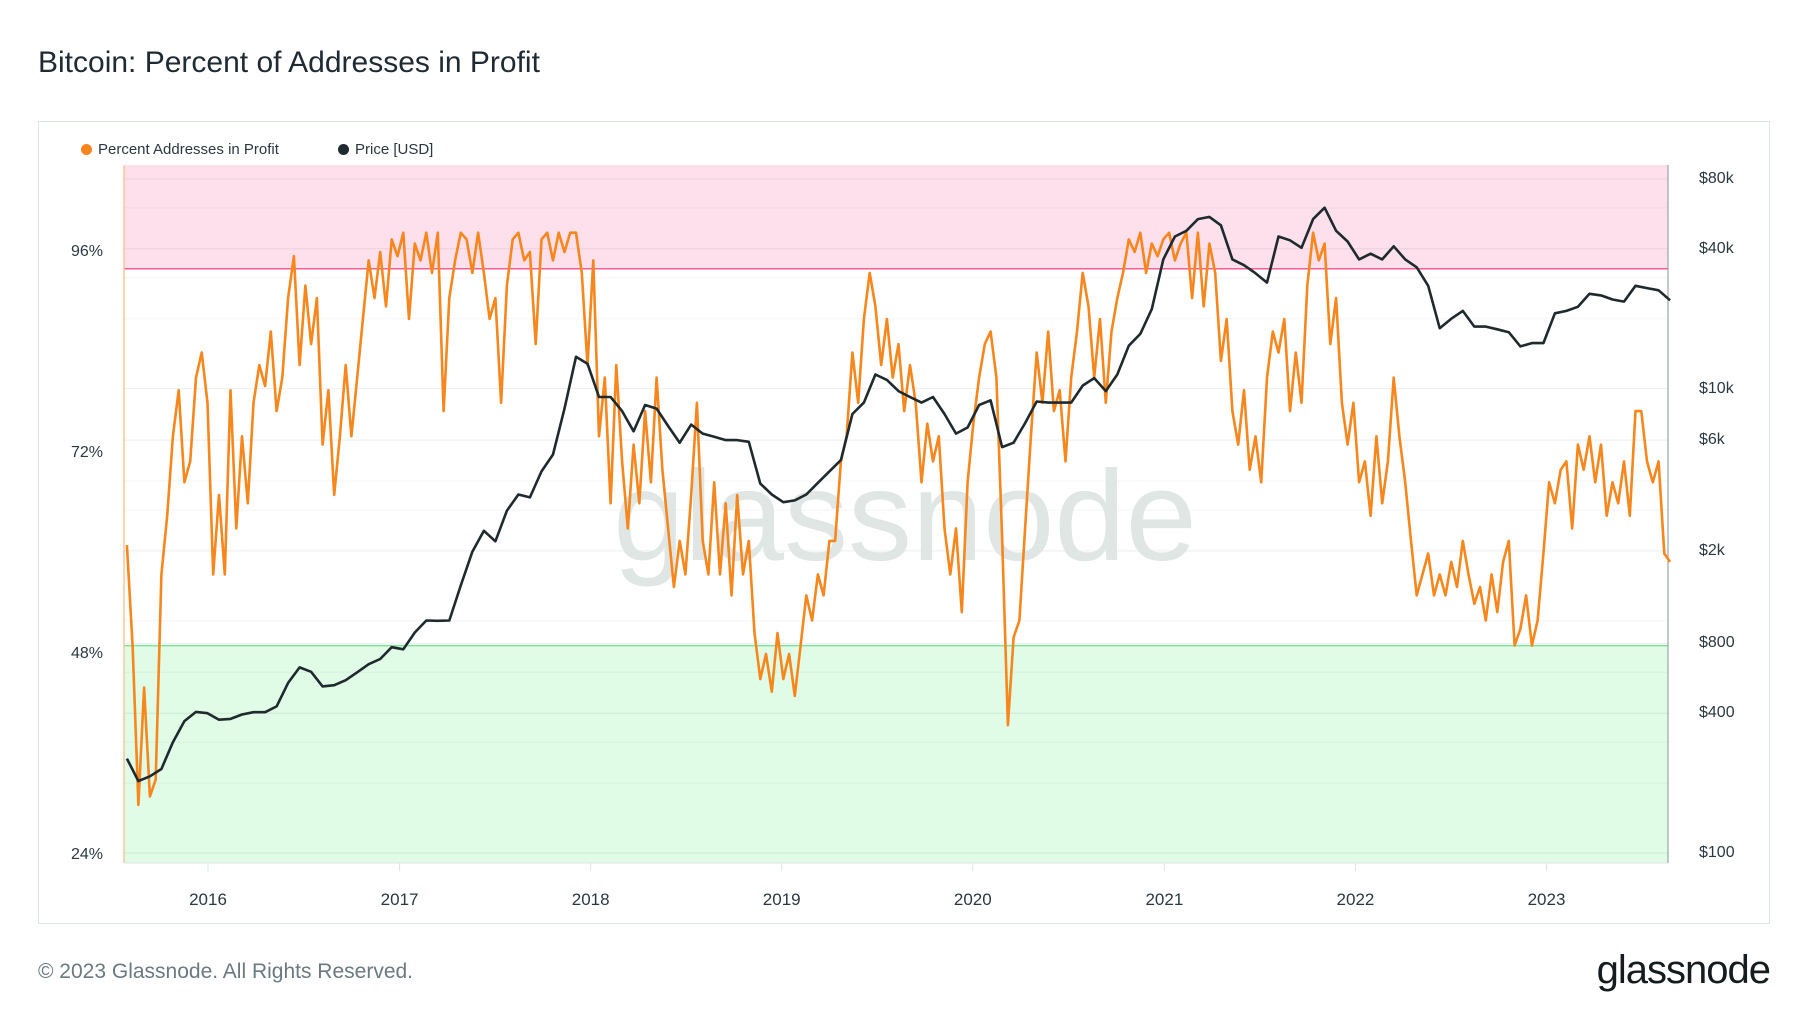 The image size is (1800, 1013). Describe the element at coordinates (1716, 248) in the screenshot. I see `right-axis-tick-label: $40k` at that location.